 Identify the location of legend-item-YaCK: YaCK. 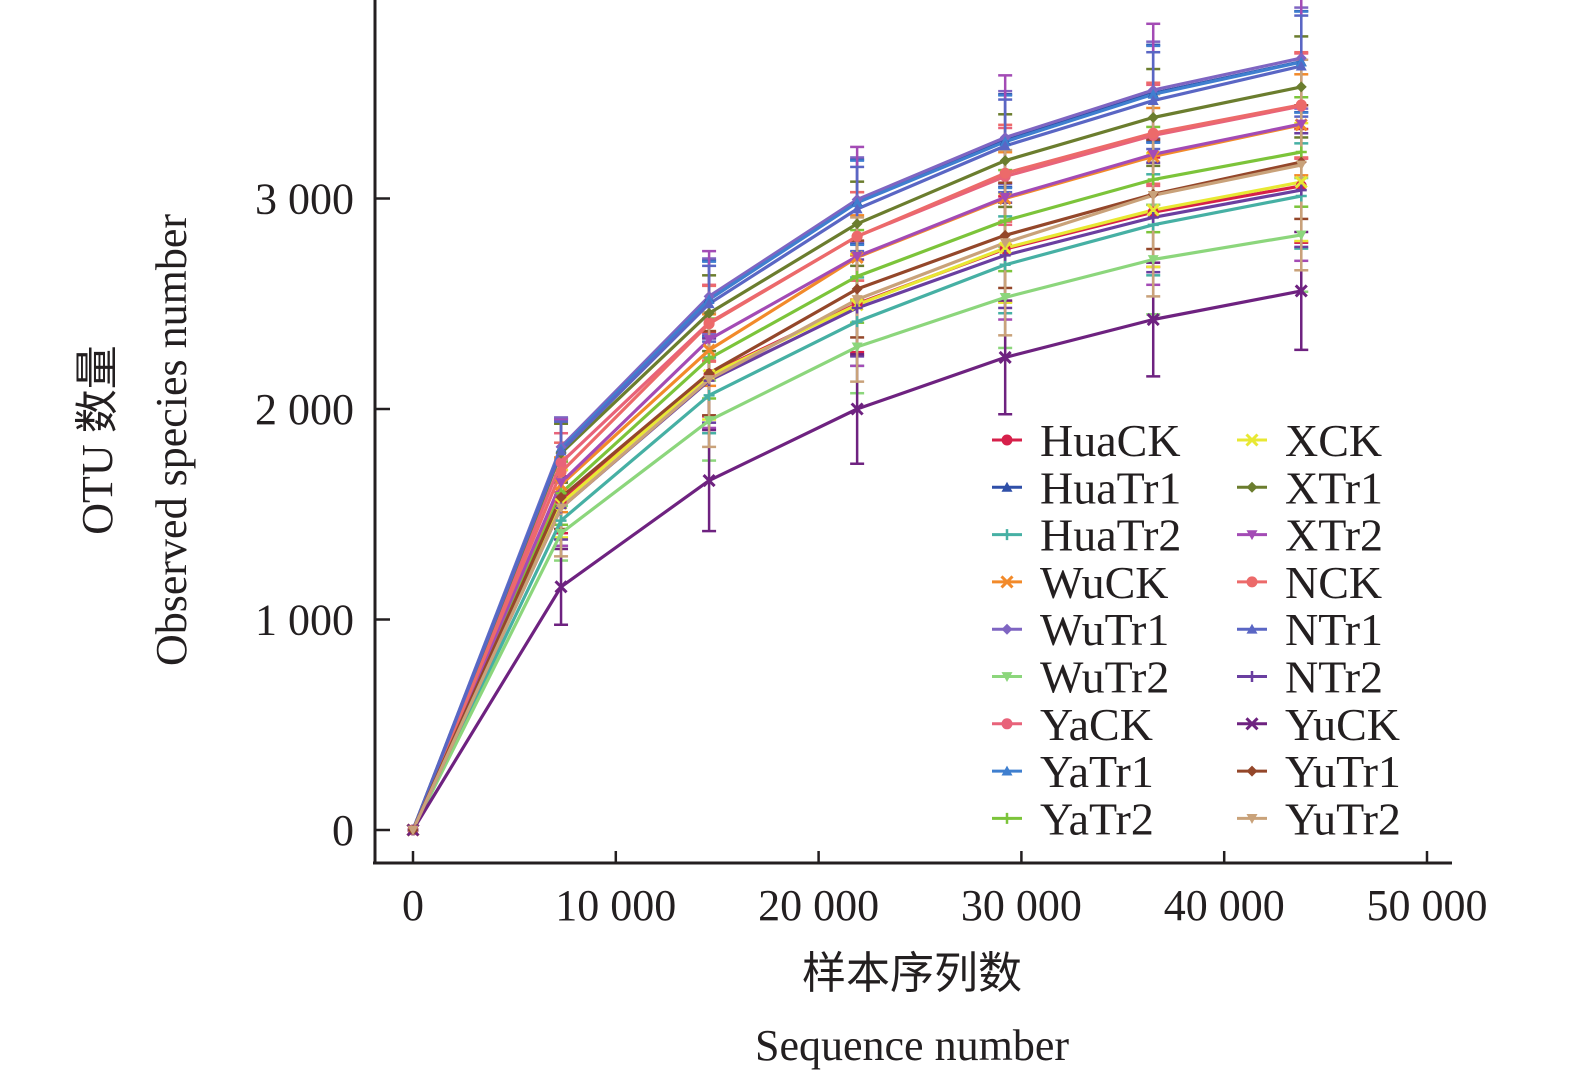
(1072, 724).